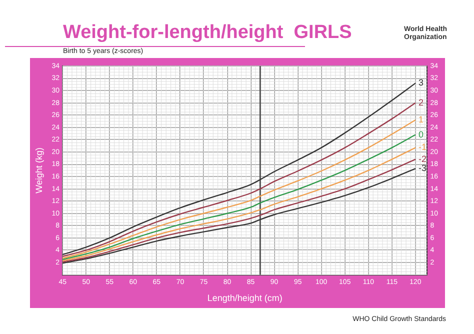 The height and width of the screenshot is (334, 474). I want to click on series-label: -3, so click(422, 168).